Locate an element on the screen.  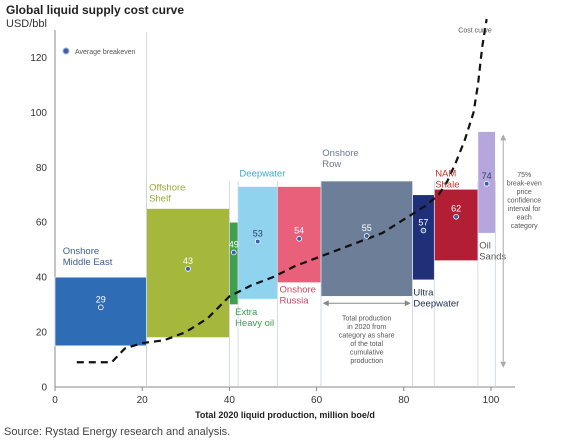
x-tick-label: 80 is located at coordinates (404, 400).